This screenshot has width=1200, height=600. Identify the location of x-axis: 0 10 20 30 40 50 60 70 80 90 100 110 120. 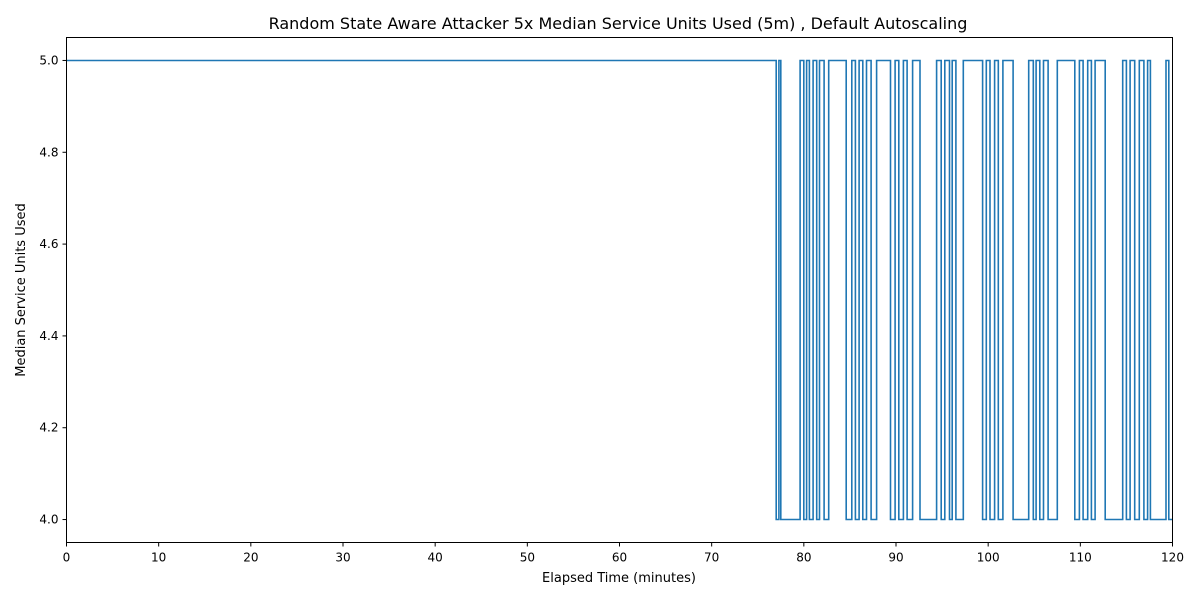
(623, 553).